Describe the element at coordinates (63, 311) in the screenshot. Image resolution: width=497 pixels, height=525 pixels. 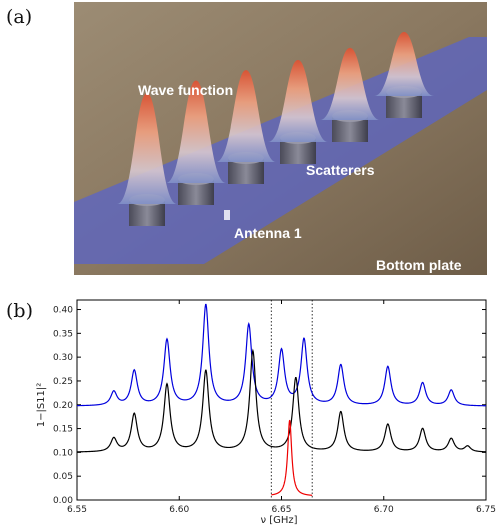
I see `y-tick-label: 0.40` at that location.